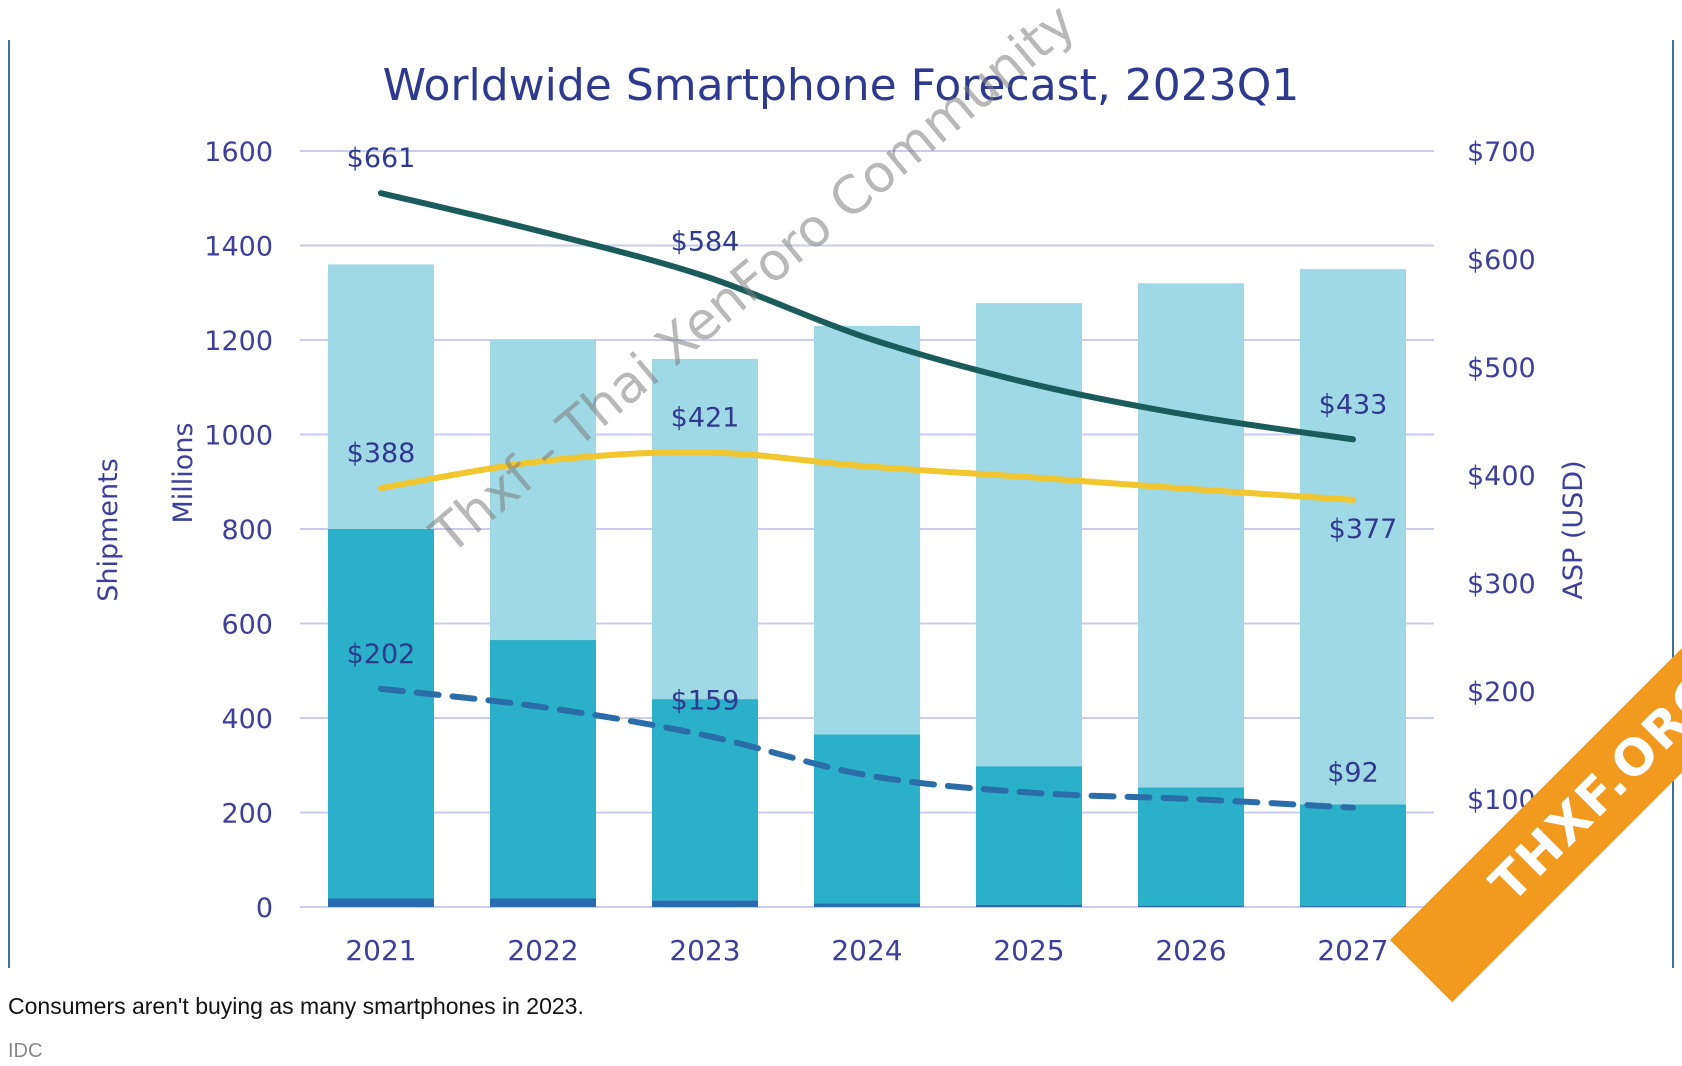 This screenshot has height=1066, width=1682. Describe the element at coordinates (238, 436) in the screenshot. I see `y-tick-left: 1000` at that location.